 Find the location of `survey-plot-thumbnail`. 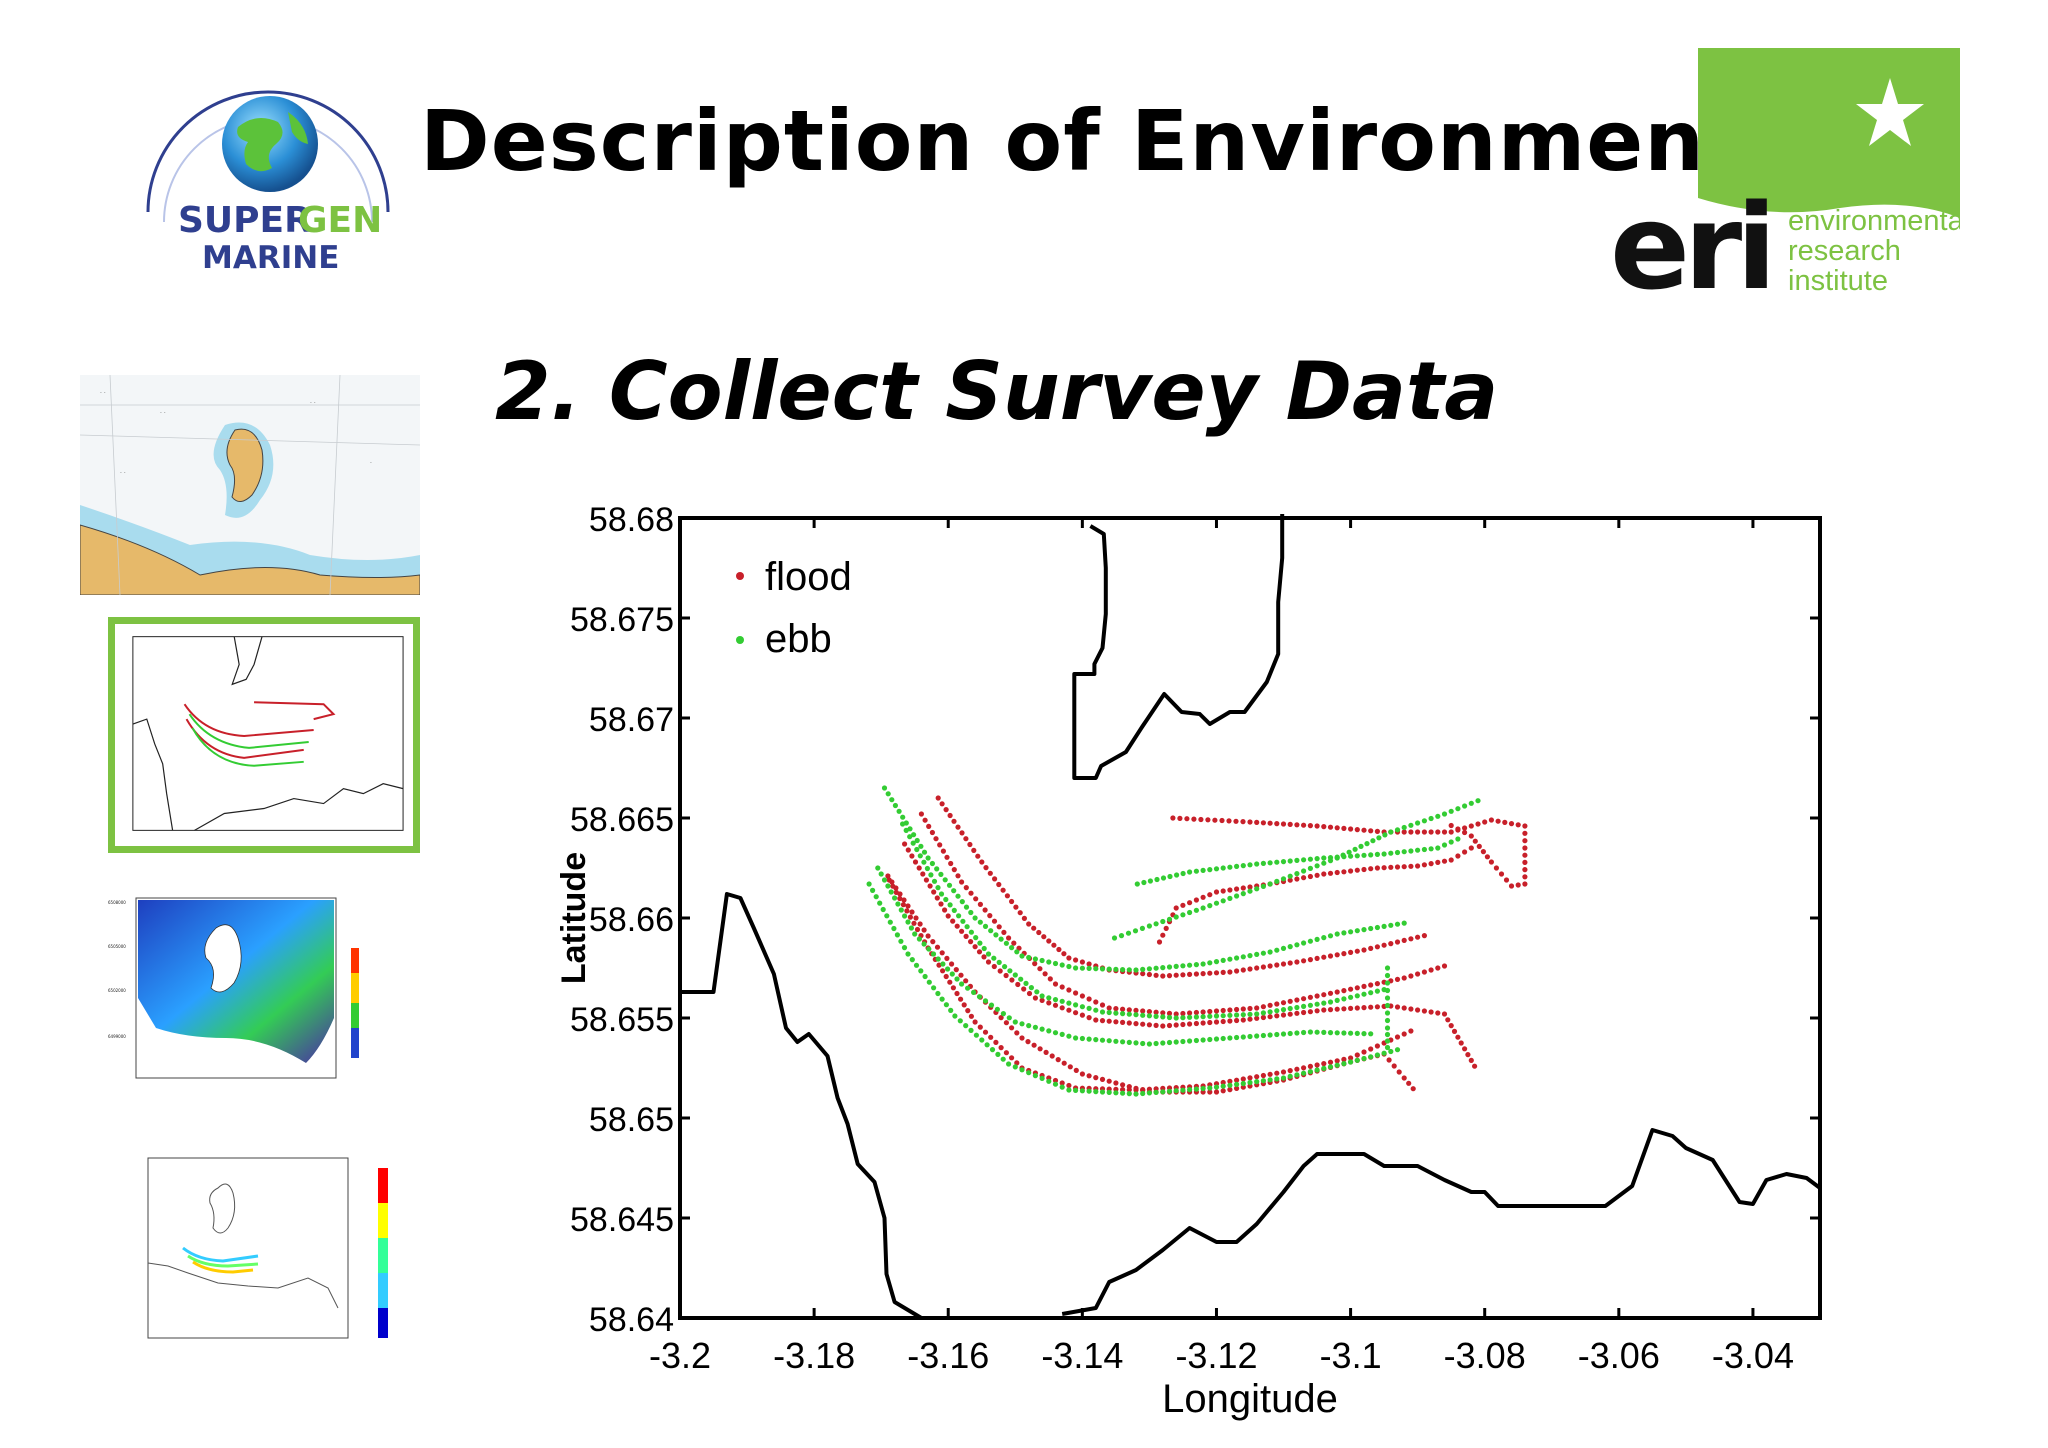

survey-plot-thumbnail is located at coordinates (264, 735).